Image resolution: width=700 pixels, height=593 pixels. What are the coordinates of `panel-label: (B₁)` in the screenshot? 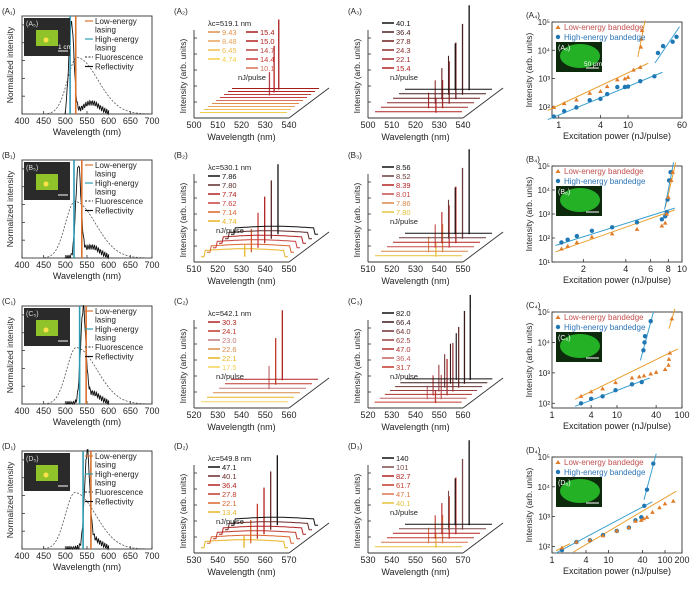 It's located at (9, 155).